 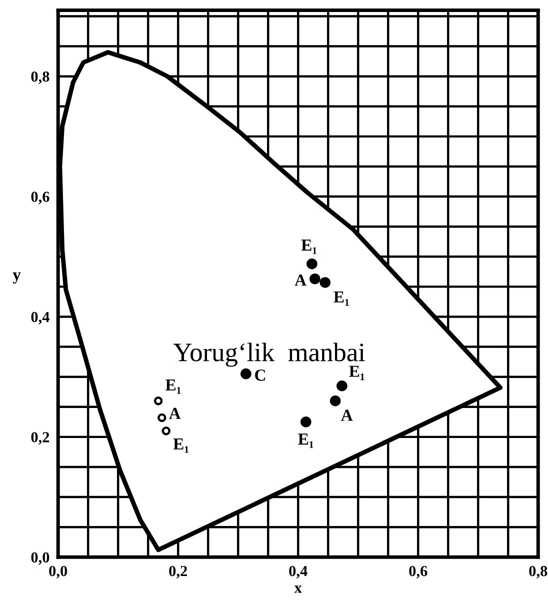 I want to click on x-axis-title: x, so click(x=298, y=589).